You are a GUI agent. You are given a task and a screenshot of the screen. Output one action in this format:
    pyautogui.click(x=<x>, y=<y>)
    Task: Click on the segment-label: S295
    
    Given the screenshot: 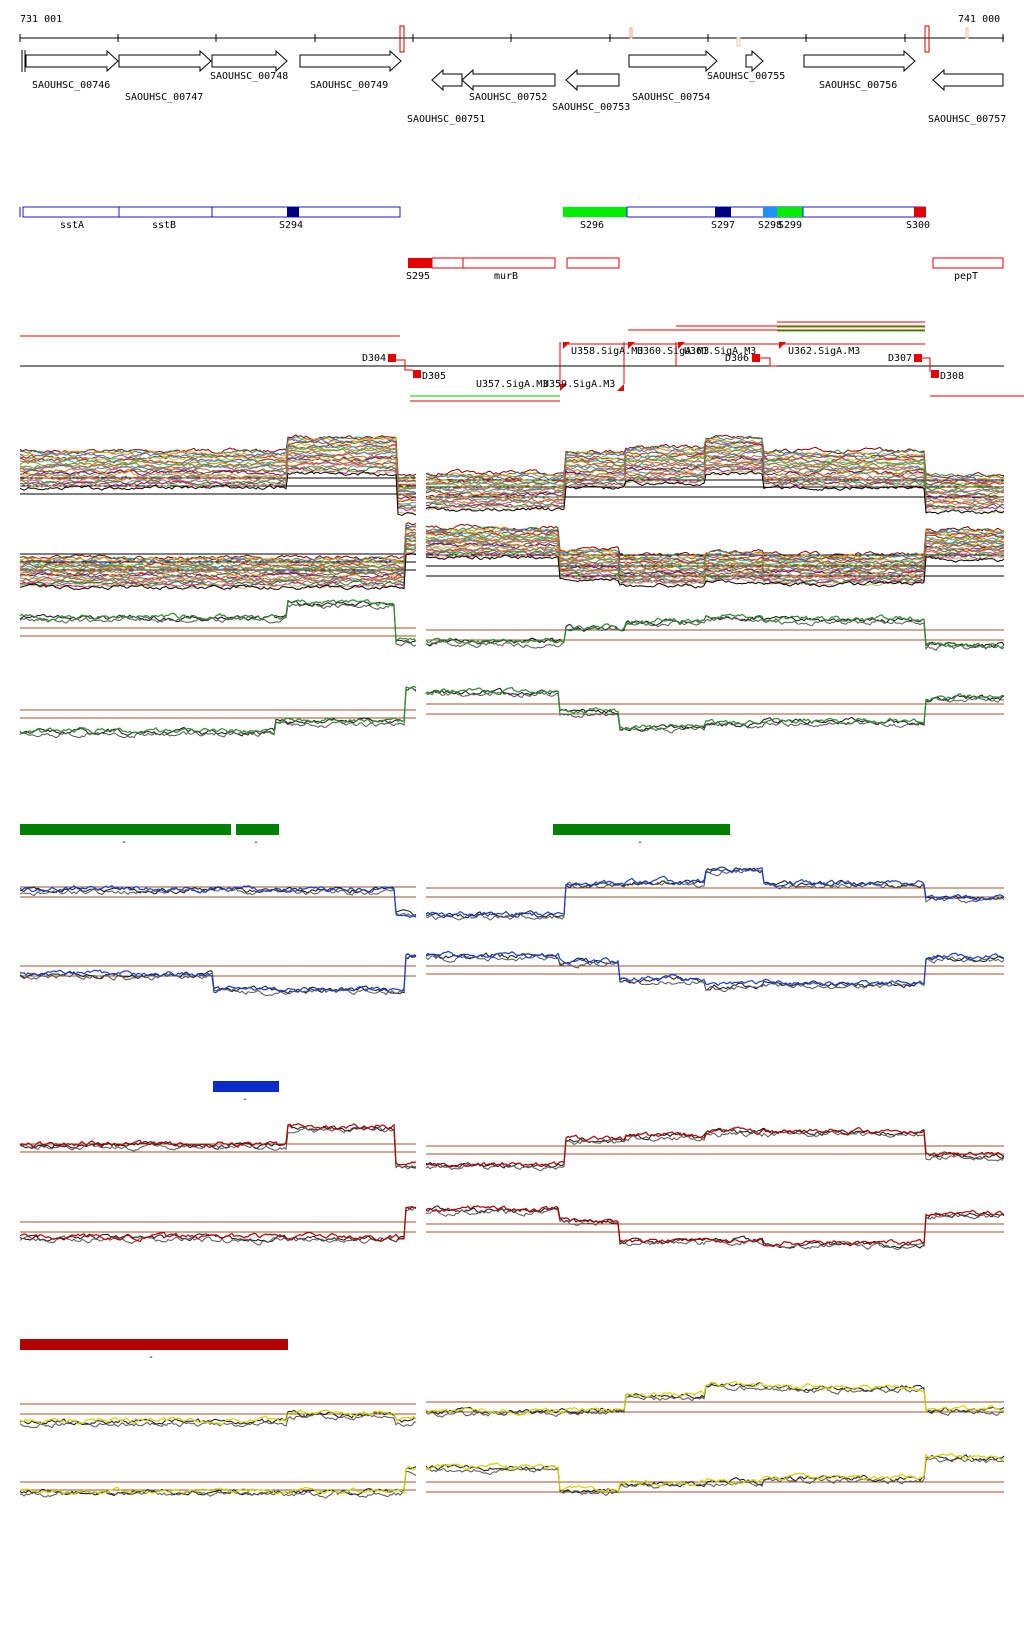 What is the action you would take?
    pyautogui.click(x=418, y=276)
    